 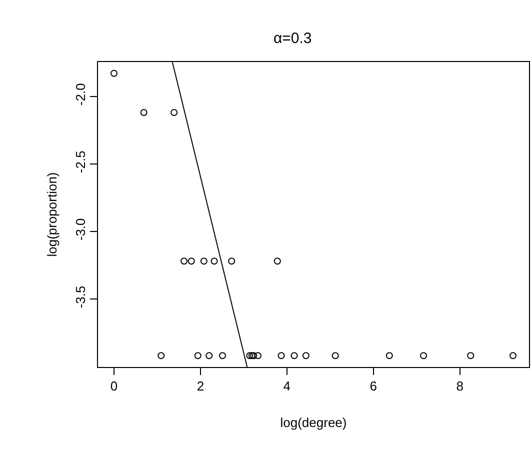 What do you see at coordinates (292, 39) in the screenshot?
I see `chart-title: α=0.3` at bounding box center [292, 39].